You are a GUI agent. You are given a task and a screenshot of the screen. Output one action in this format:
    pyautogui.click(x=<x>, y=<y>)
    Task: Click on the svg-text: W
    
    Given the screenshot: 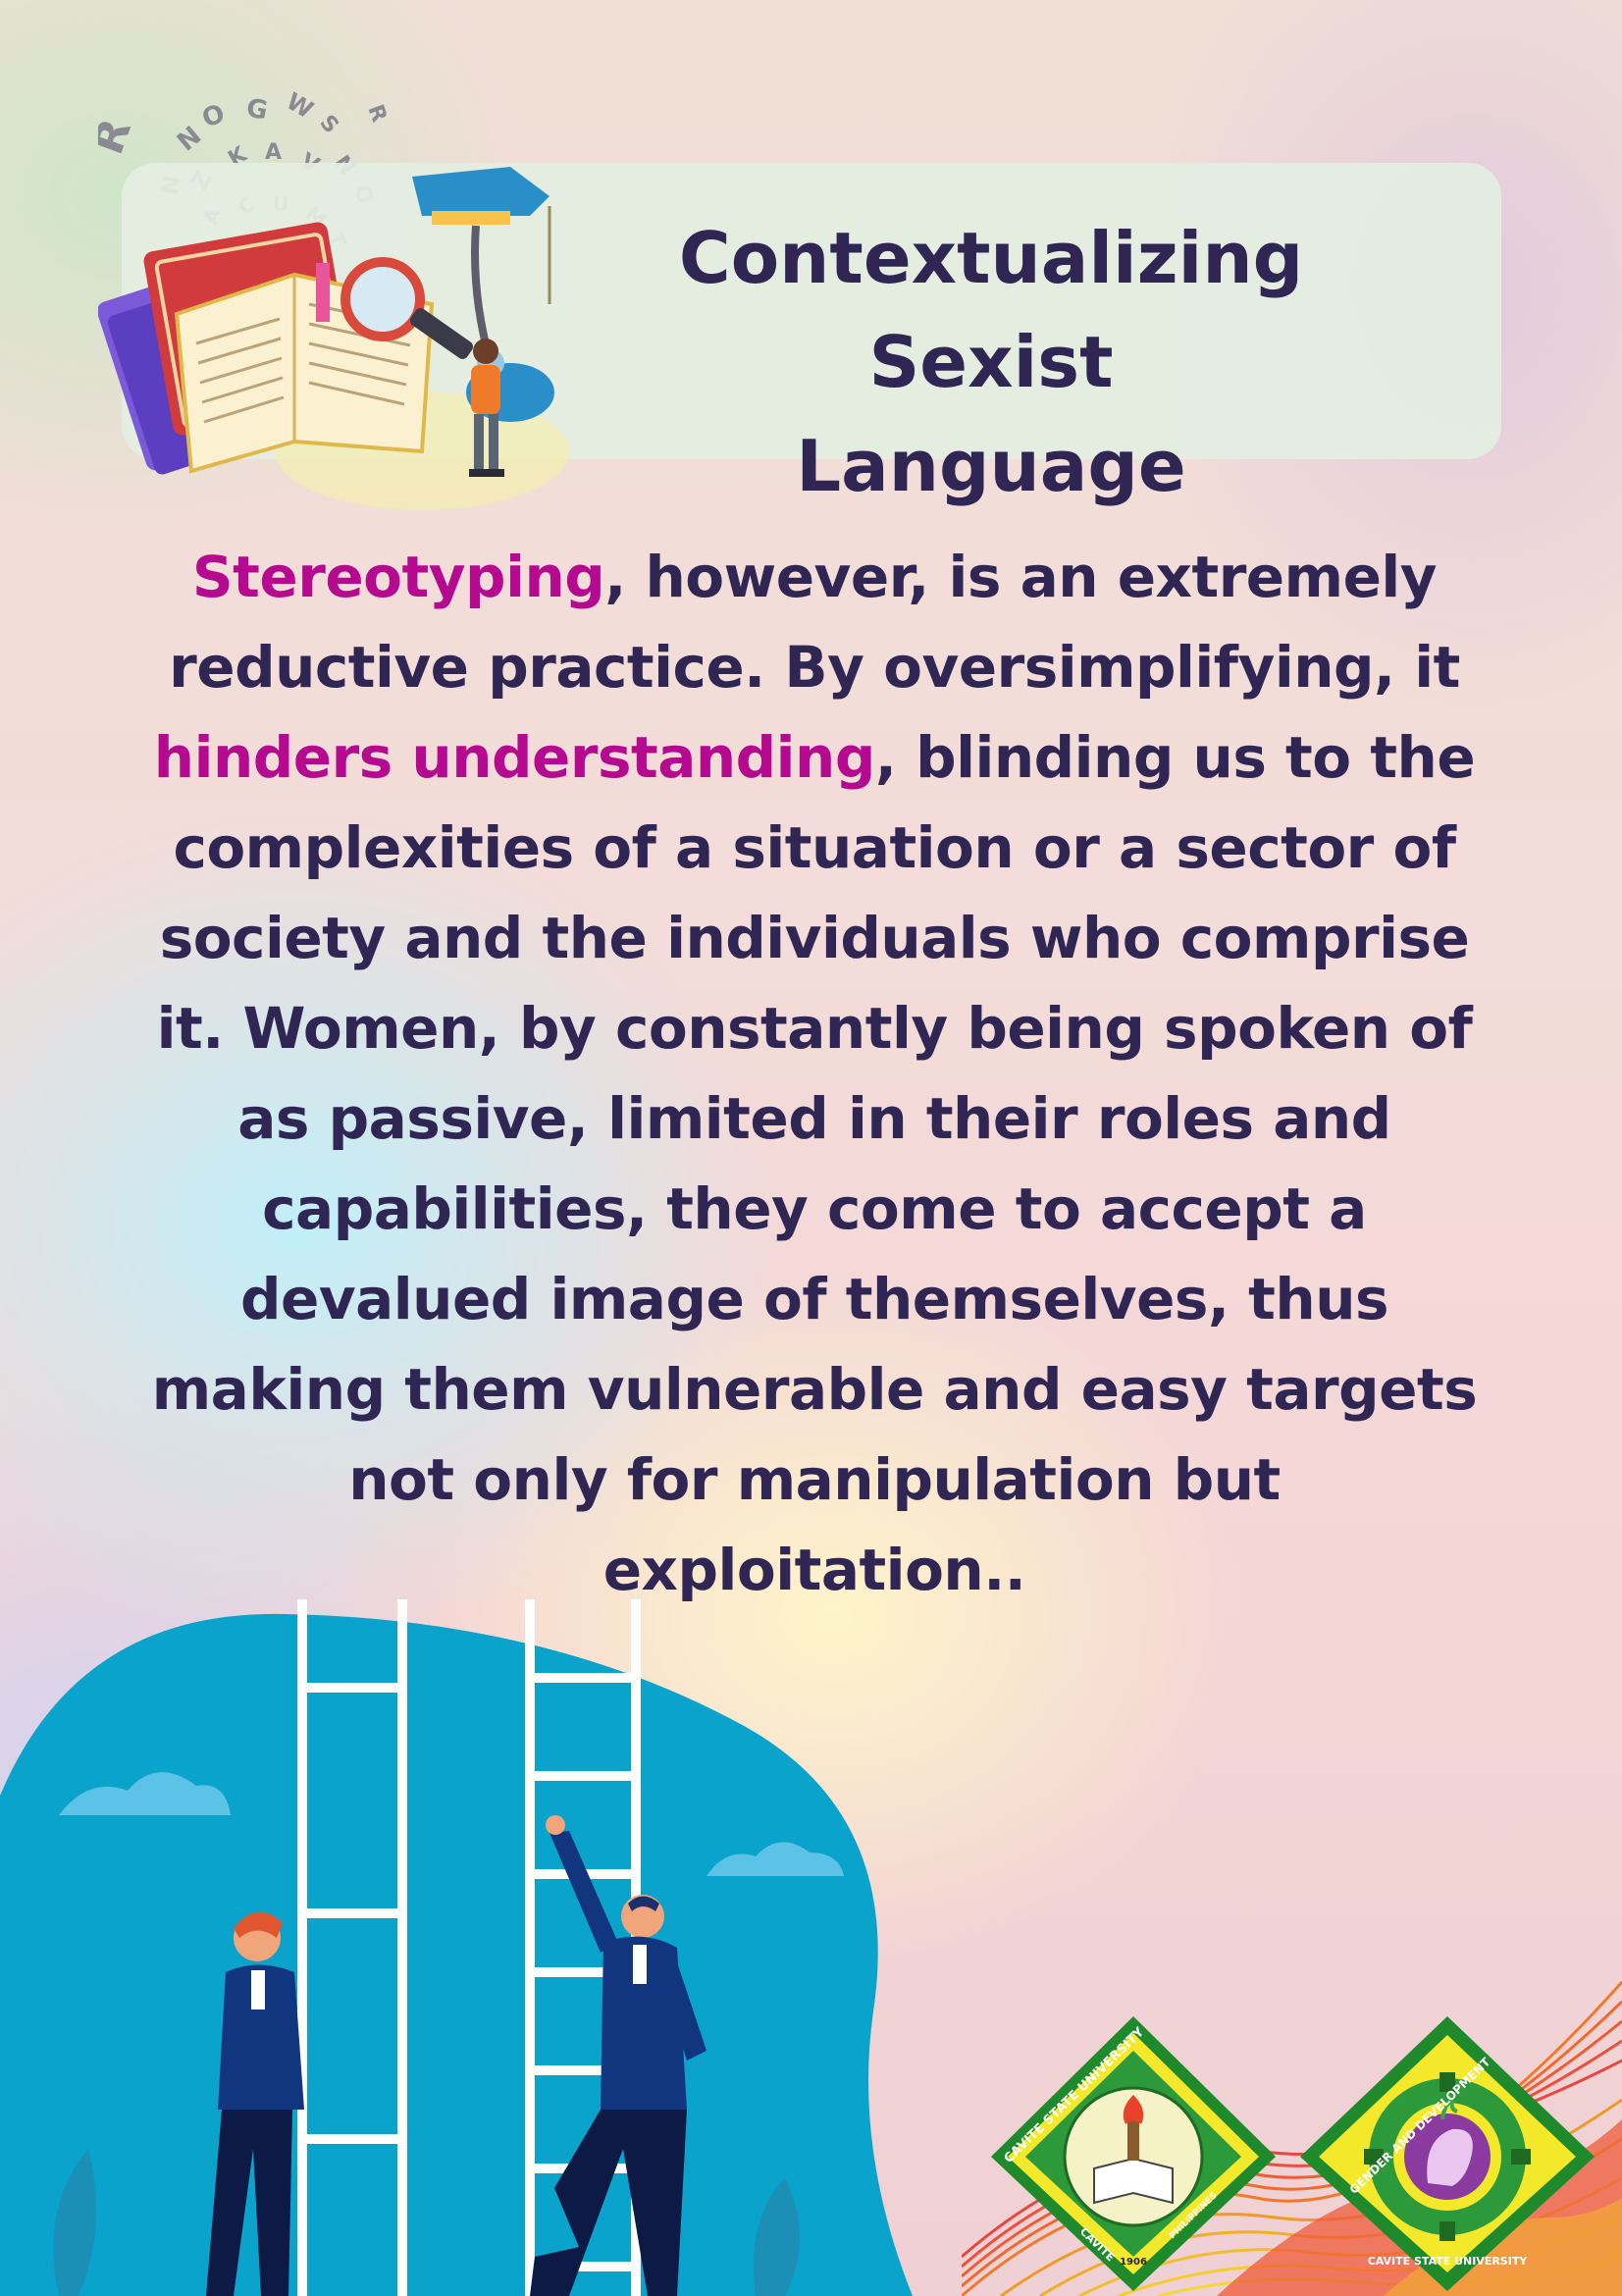 What is the action you would take?
    pyautogui.click(x=300, y=105)
    